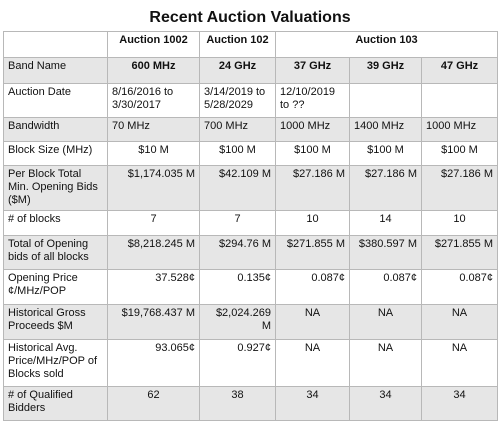 This screenshot has width=500, height=423. I want to click on cell-47ghz: $271.855 M, so click(459, 252).